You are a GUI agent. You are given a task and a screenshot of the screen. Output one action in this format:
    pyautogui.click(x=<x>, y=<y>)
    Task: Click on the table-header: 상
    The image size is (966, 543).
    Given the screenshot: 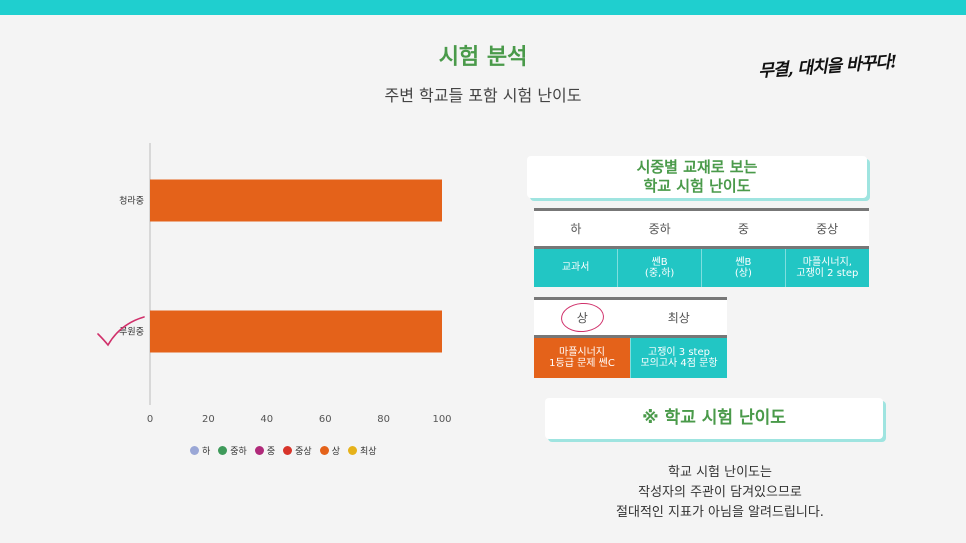 What is the action you would take?
    pyautogui.click(x=582, y=318)
    